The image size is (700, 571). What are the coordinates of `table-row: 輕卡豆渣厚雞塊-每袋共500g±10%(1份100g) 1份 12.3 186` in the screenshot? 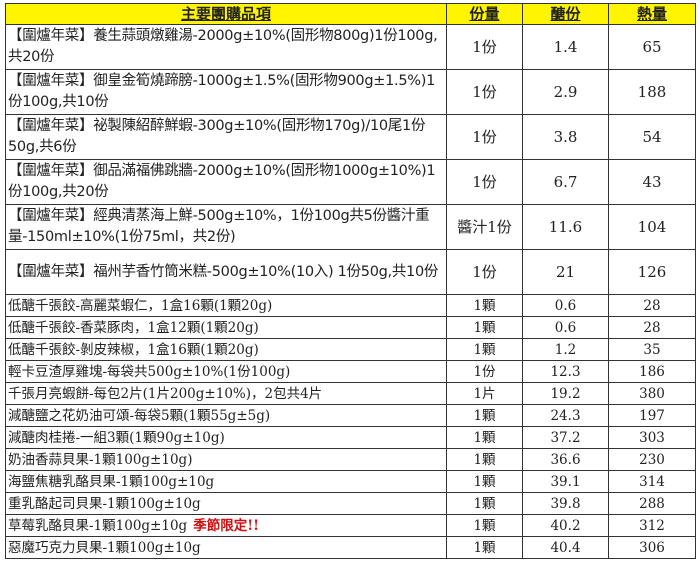 It's located at (350, 371).